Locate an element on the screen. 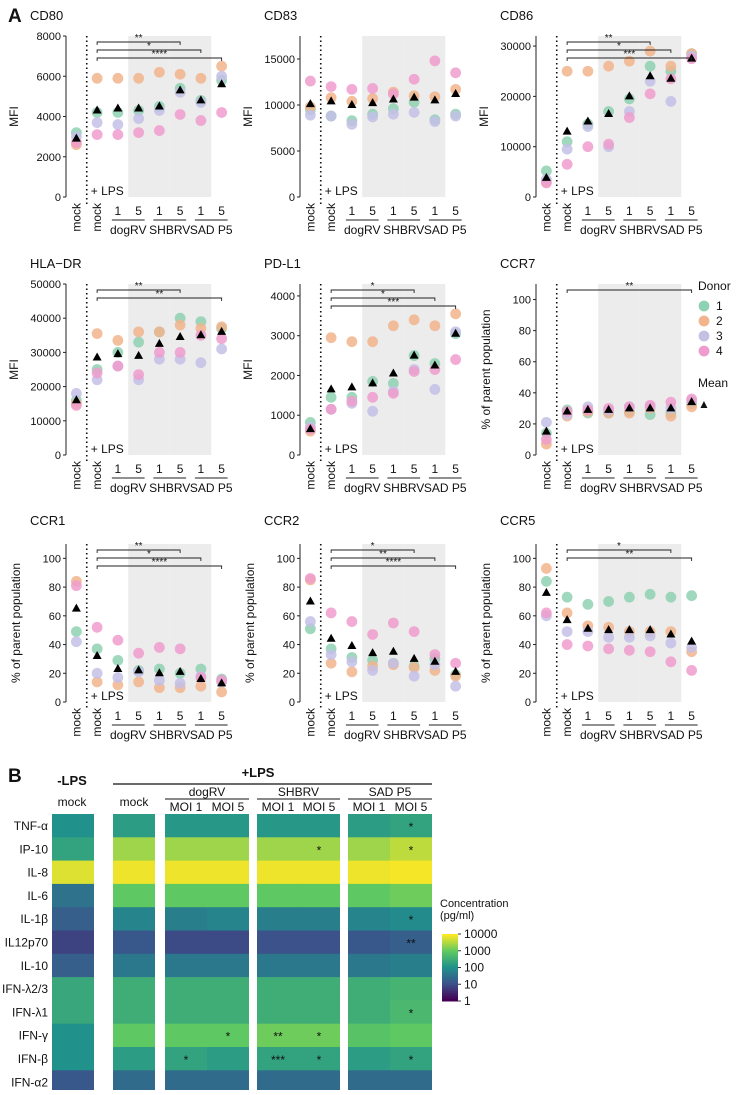  y-axis-label: % of parent population is located at coordinates (486, 623).